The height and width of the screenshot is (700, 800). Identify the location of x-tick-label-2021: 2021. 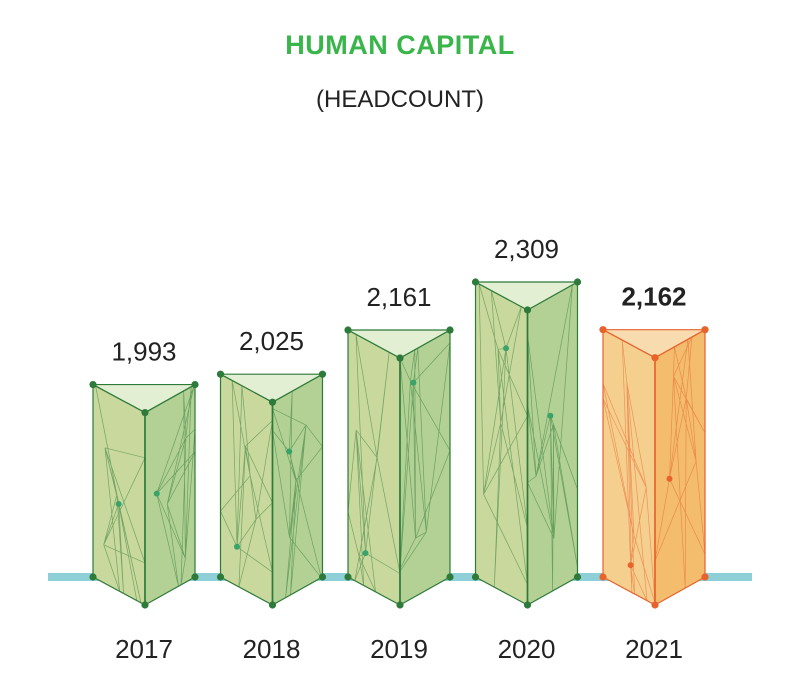
(654, 649).